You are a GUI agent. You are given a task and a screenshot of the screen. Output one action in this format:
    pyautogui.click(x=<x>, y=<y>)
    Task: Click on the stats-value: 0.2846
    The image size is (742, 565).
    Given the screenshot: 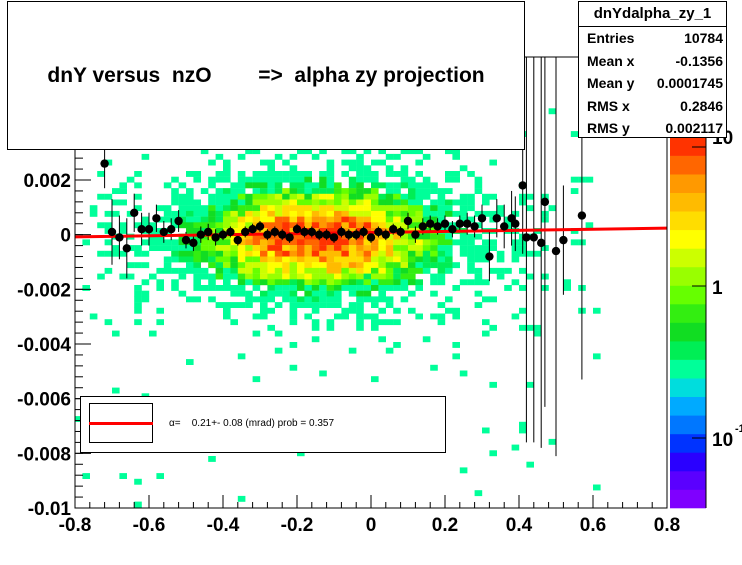 What is the action you would take?
    pyautogui.click(x=701, y=105)
    